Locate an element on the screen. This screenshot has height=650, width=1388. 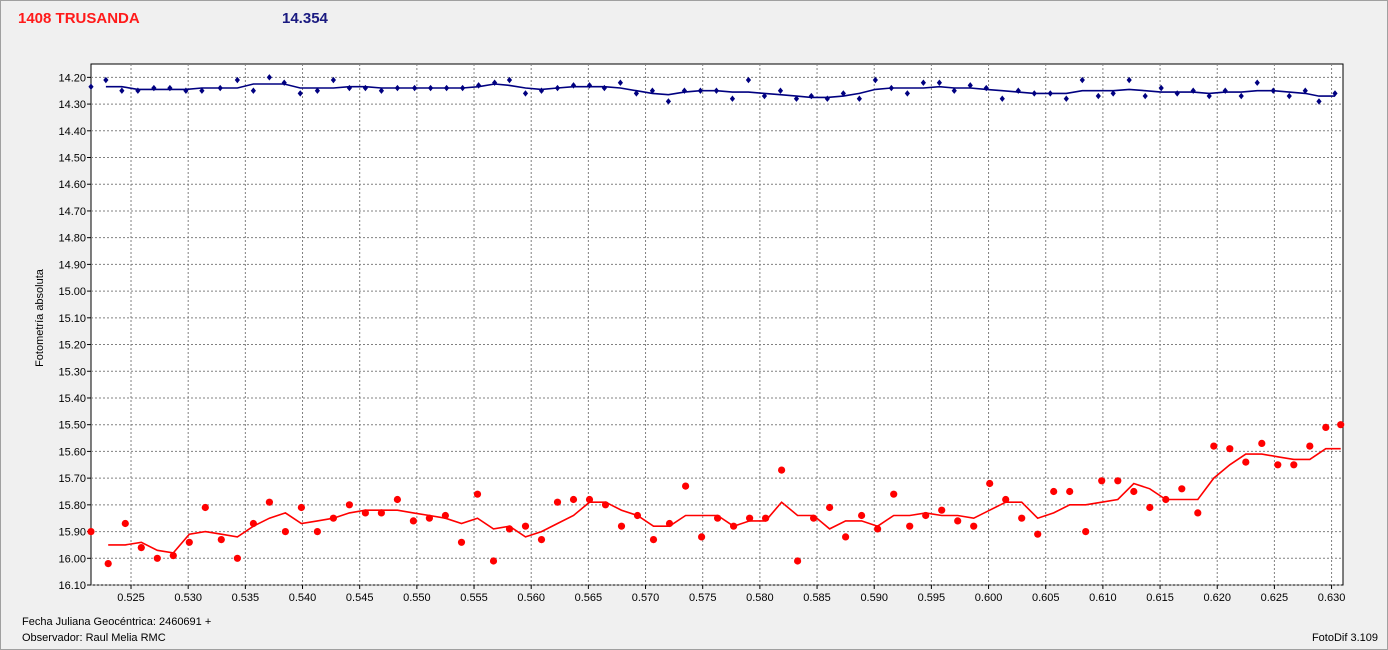
x-tick-label: 0.580 is located at coordinates (760, 598).